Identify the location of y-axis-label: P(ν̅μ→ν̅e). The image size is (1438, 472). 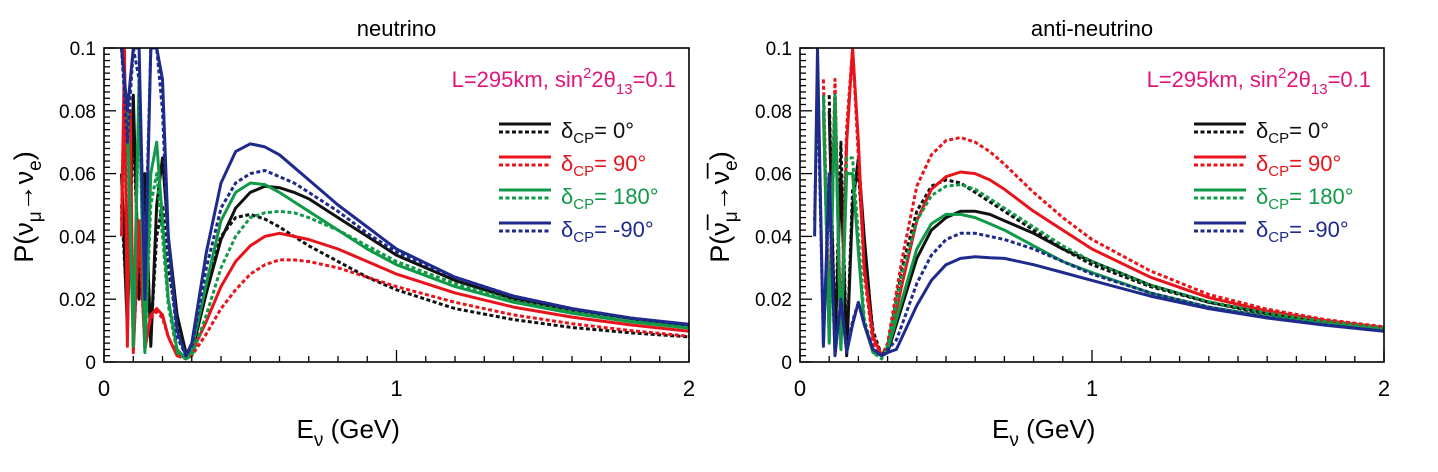
(723, 207).